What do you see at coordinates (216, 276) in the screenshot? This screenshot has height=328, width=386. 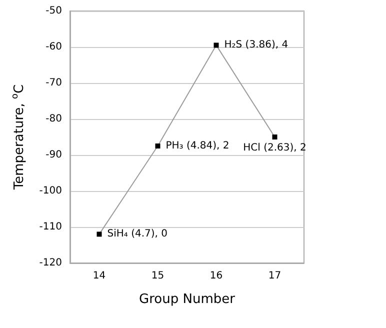 I see `x-tick-label: 16` at bounding box center [216, 276].